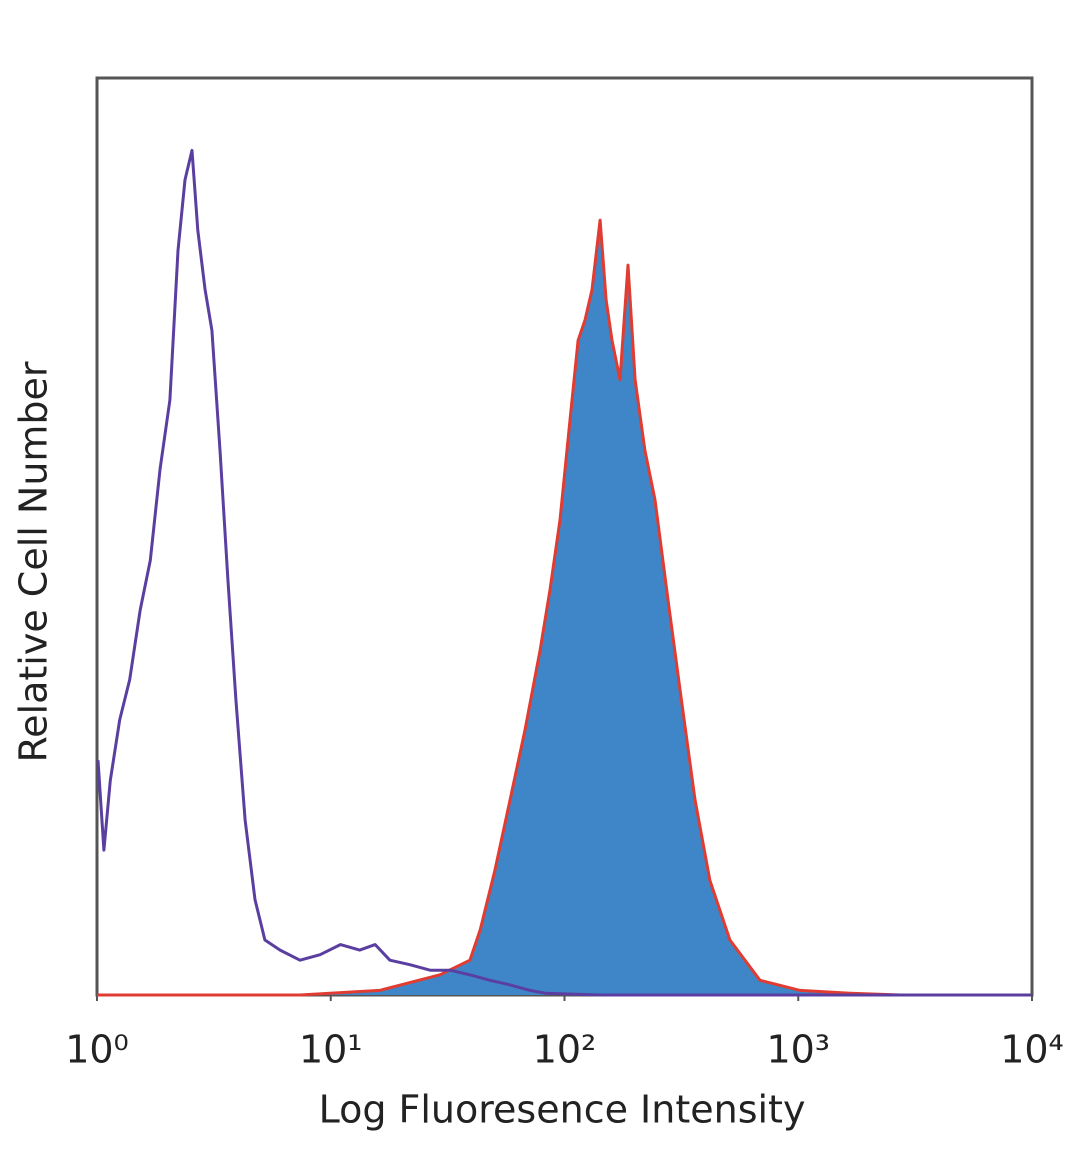 This screenshot has width=1080, height=1173. What do you see at coordinates (562, 1110) in the screenshot?
I see `x-axis-label: Log Fluoresence Intensity` at bounding box center [562, 1110].